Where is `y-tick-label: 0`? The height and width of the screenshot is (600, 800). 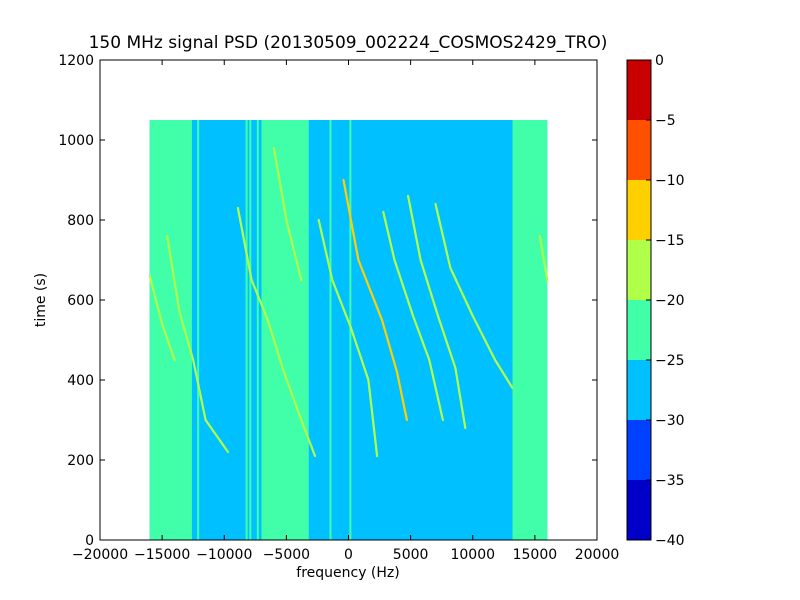
y-tick-label: 0 is located at coordinates (89, 541).